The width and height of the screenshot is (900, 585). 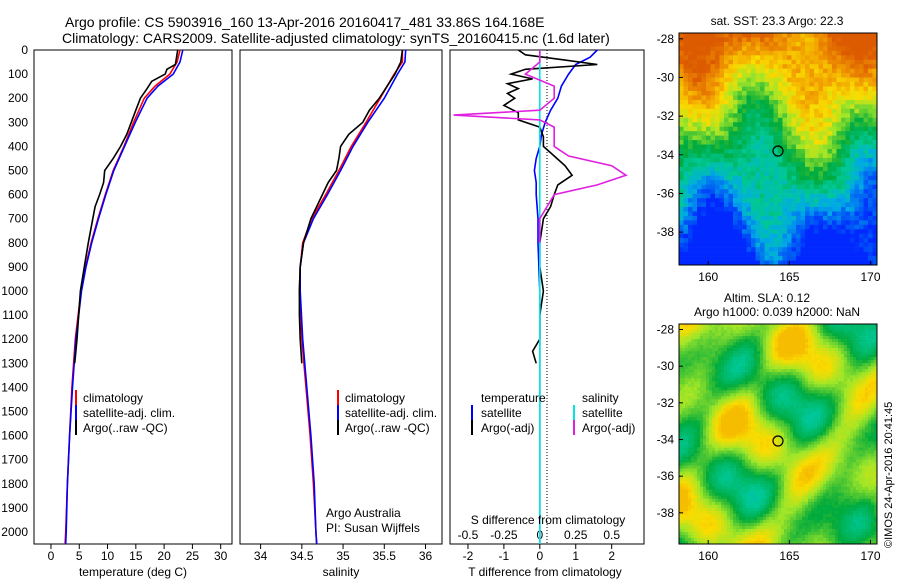 I want to click on sst-map-field, so click(x=778, y=149).